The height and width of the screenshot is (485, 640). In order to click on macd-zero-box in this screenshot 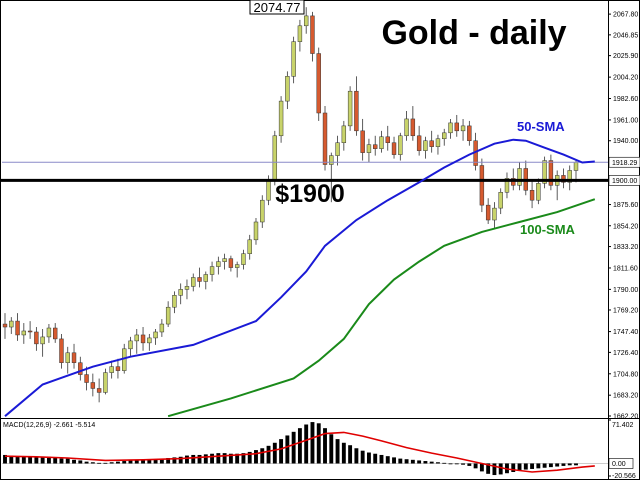, I will do `click(621, 463)`.